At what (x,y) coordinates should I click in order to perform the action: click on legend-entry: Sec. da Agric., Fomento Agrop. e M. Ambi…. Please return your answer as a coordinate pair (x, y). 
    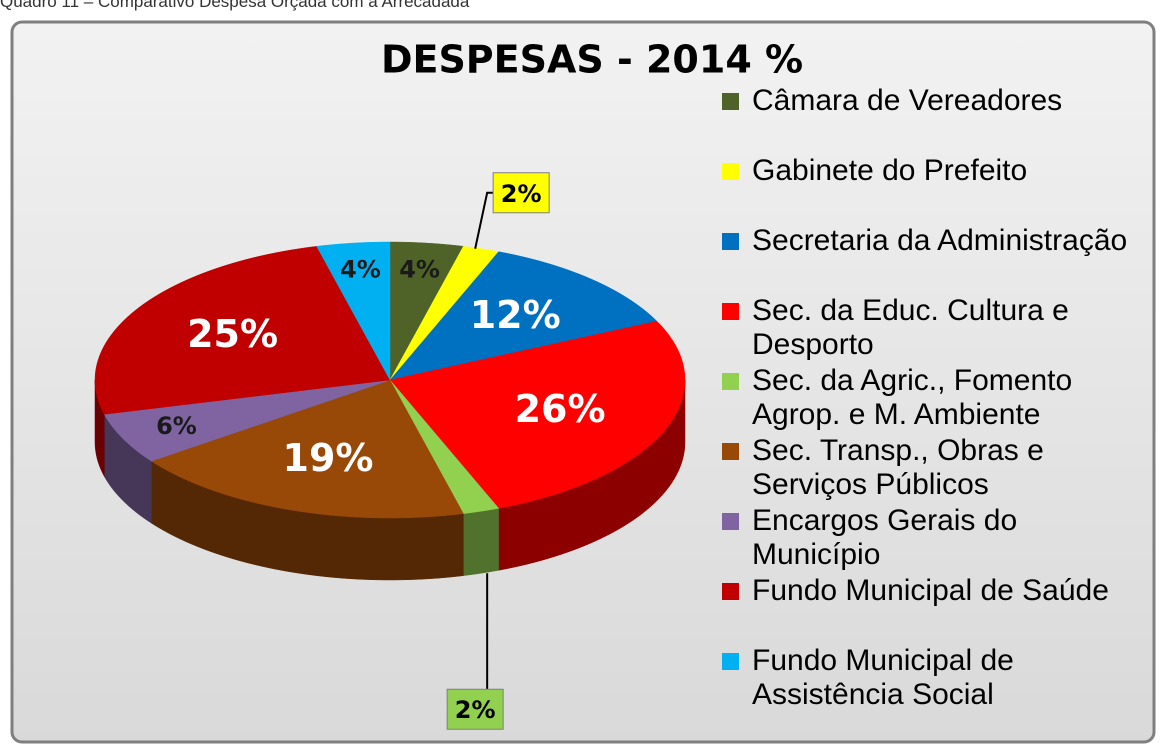
    Looking at the image, I should click on (932, 398).